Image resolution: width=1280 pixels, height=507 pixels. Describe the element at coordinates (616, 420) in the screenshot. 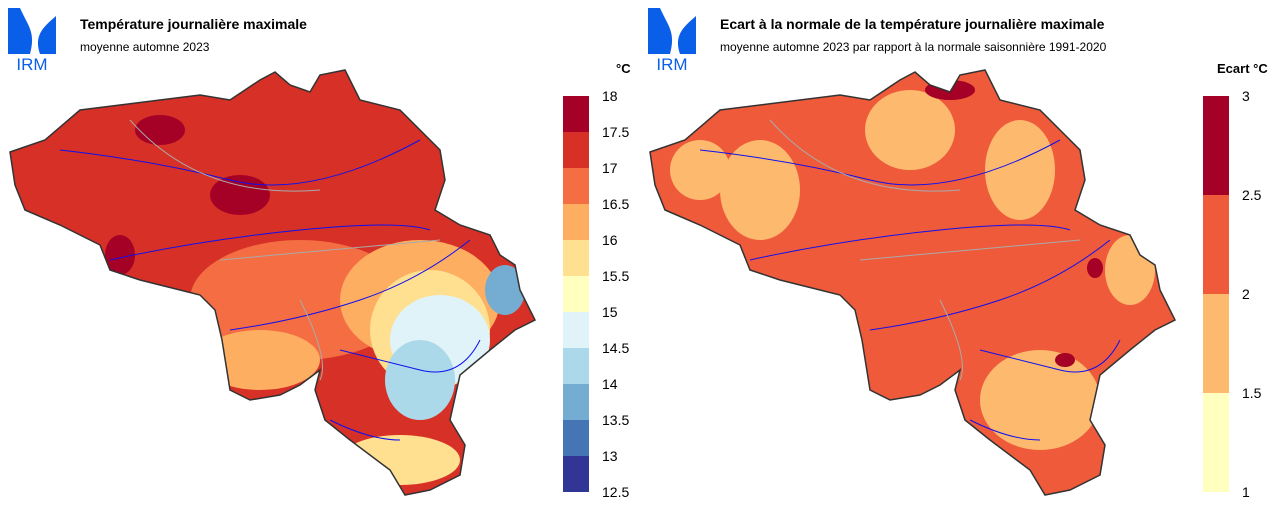

I see `legend-tick: 13.5` at that location.